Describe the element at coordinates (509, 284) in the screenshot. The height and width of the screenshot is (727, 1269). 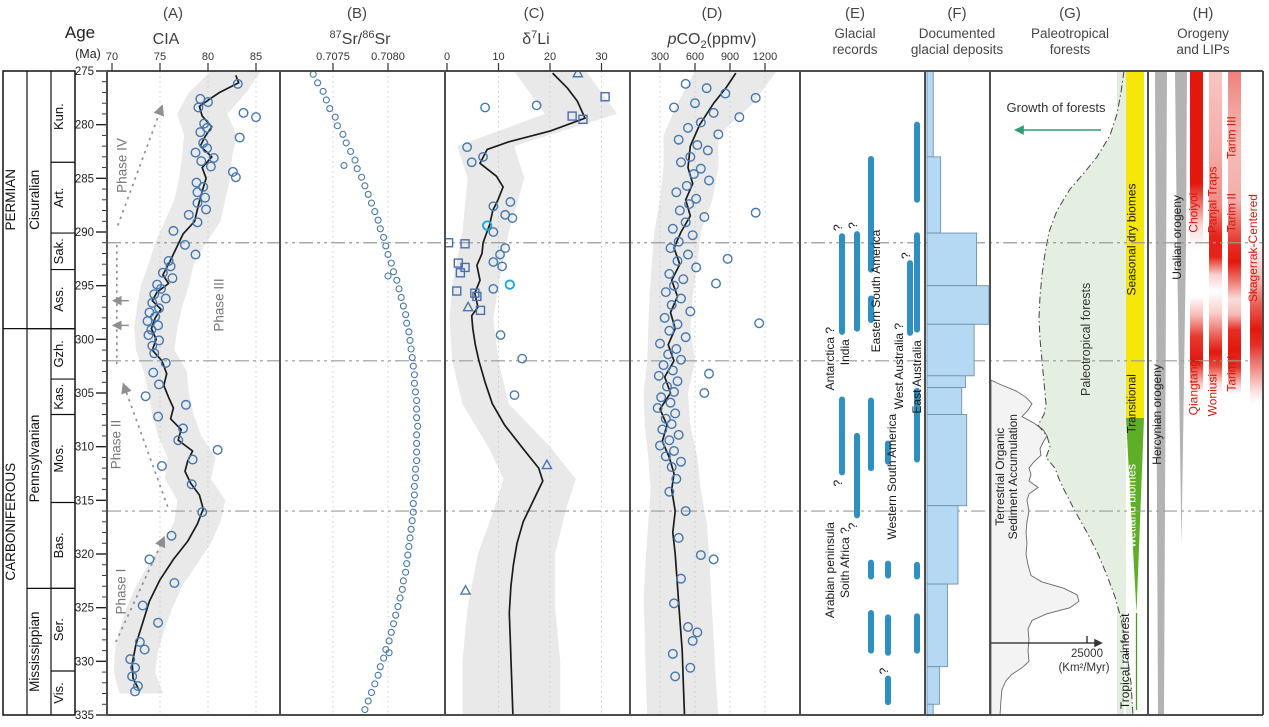
I see `data-point-circle-cyan` at that location.